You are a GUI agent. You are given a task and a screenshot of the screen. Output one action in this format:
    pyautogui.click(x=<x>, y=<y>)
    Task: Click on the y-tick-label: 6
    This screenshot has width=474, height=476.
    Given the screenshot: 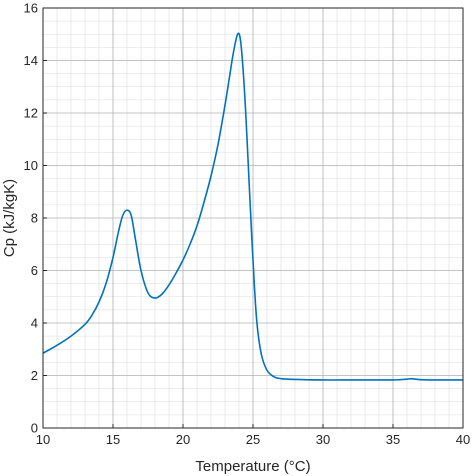 What is the action you would take?
    pyautogui.click(x=34, y=270)
    